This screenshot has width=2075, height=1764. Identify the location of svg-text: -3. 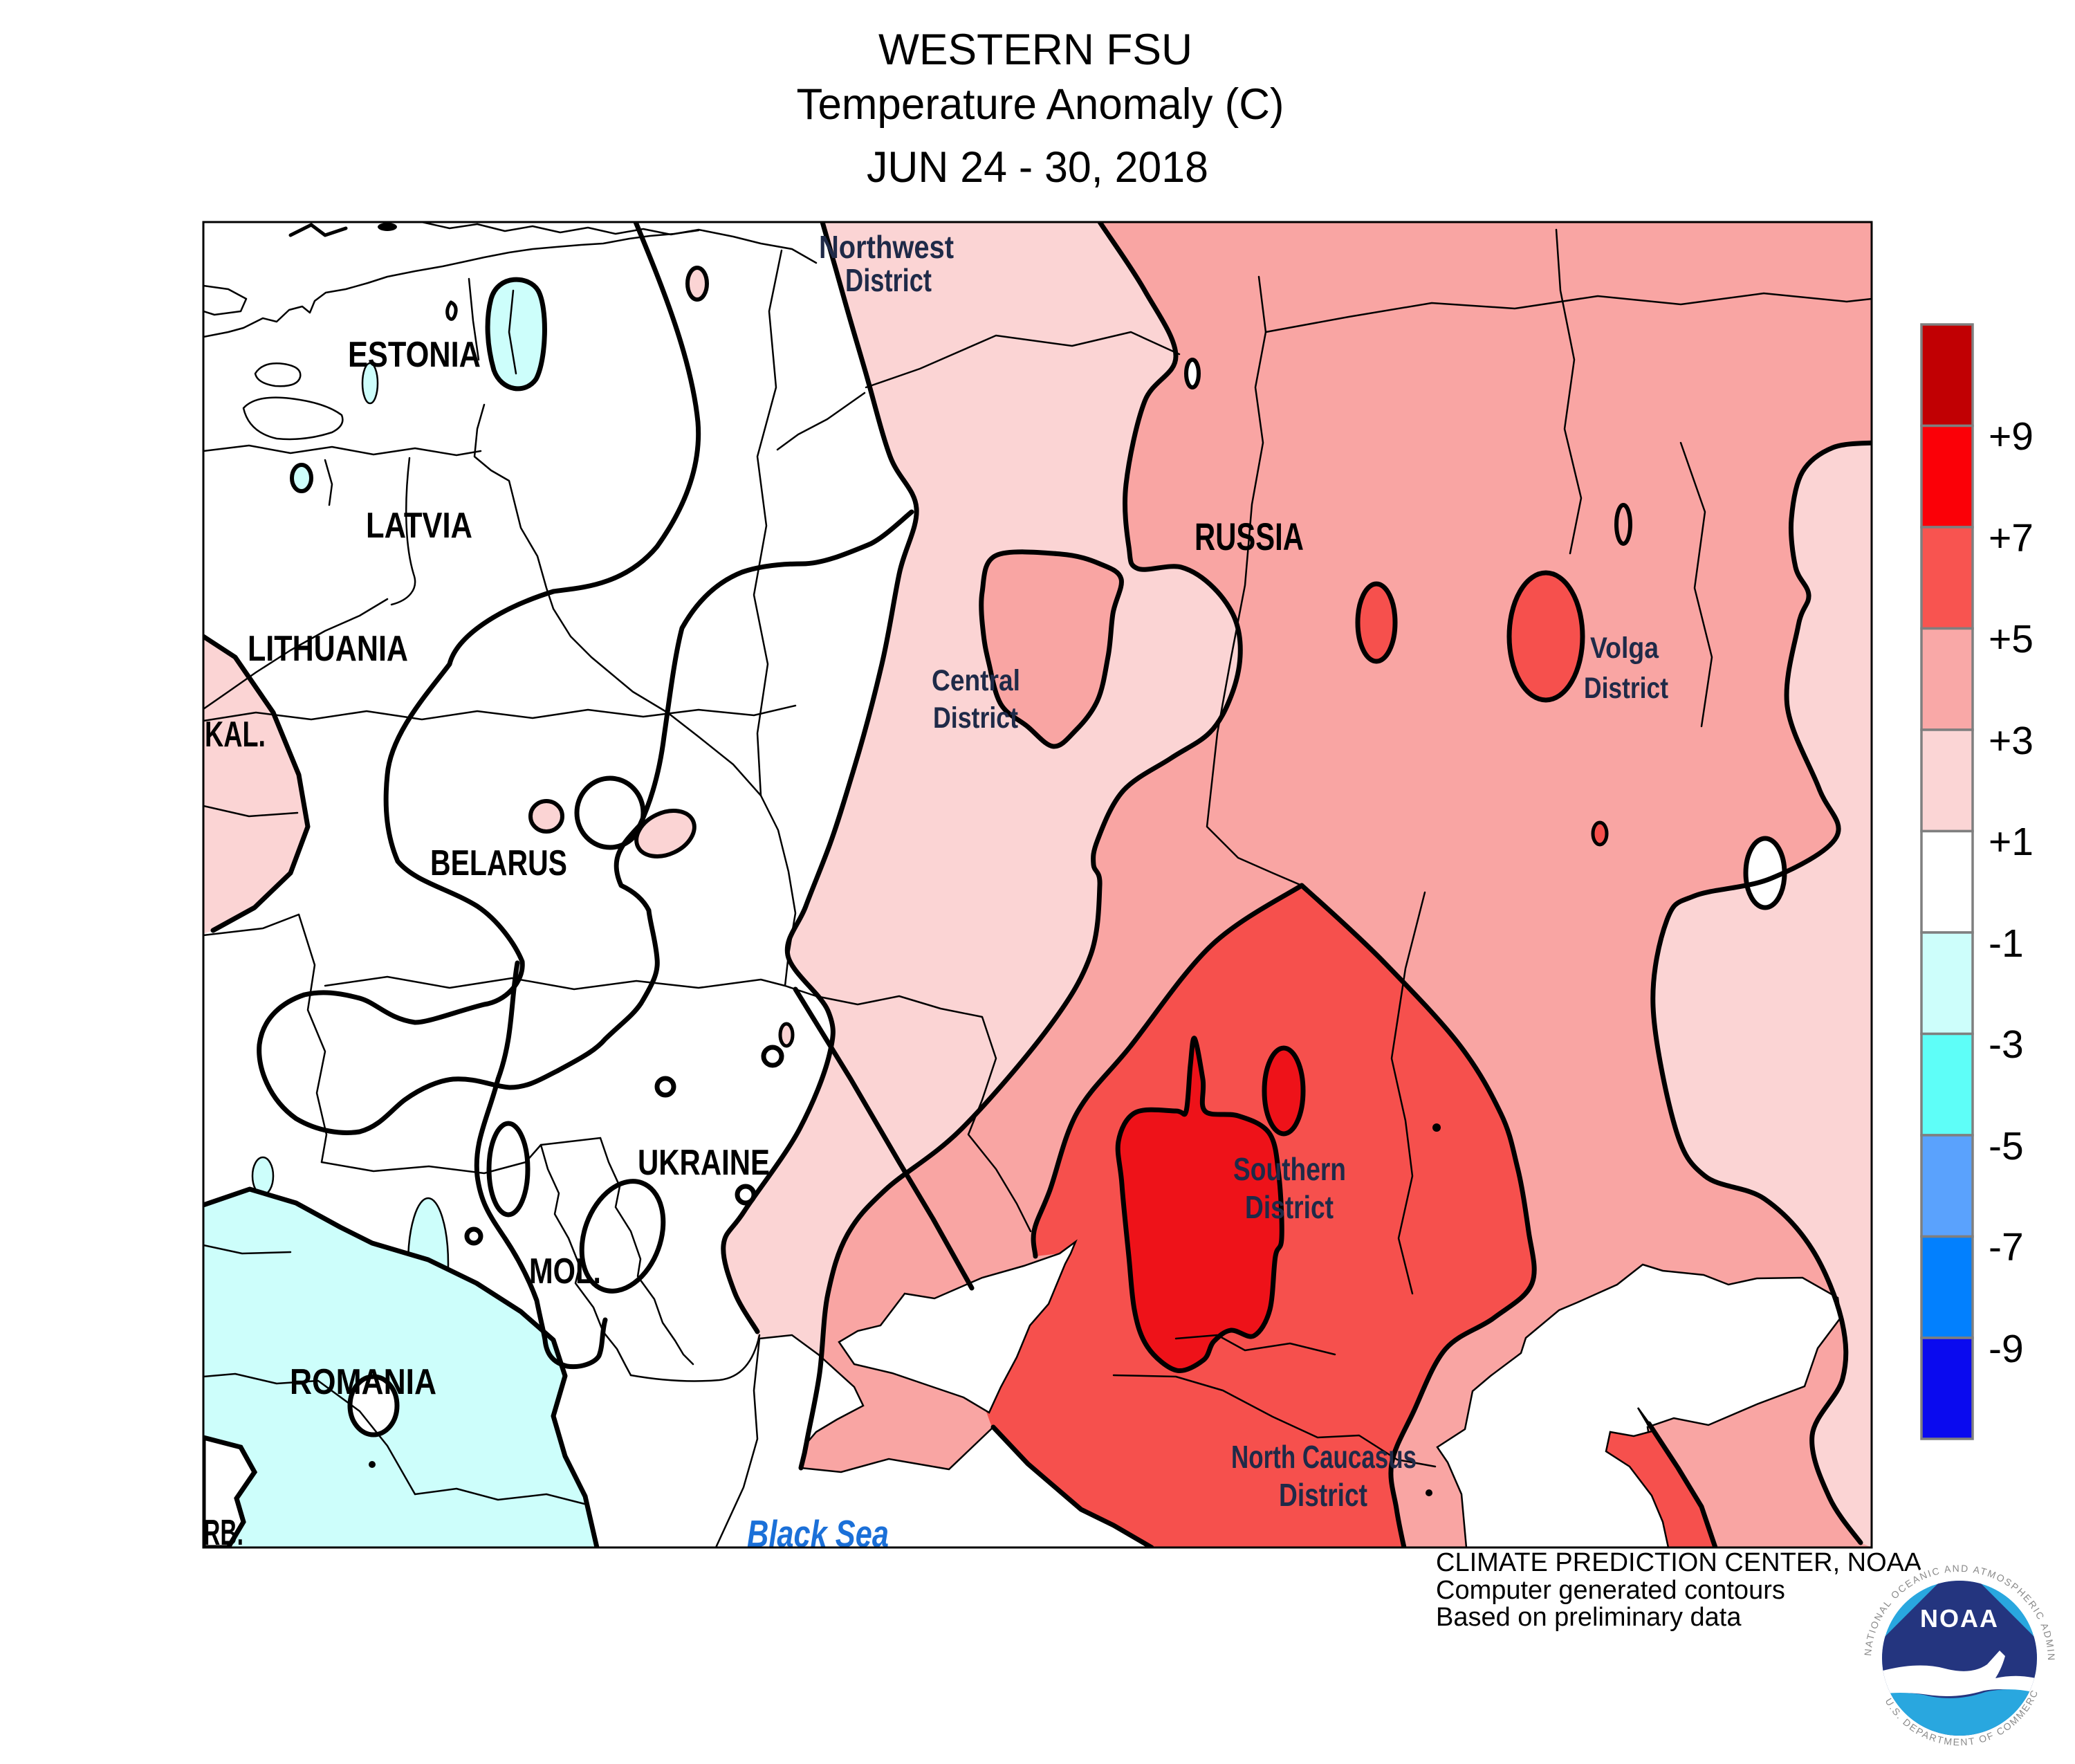
(2006, 1044).